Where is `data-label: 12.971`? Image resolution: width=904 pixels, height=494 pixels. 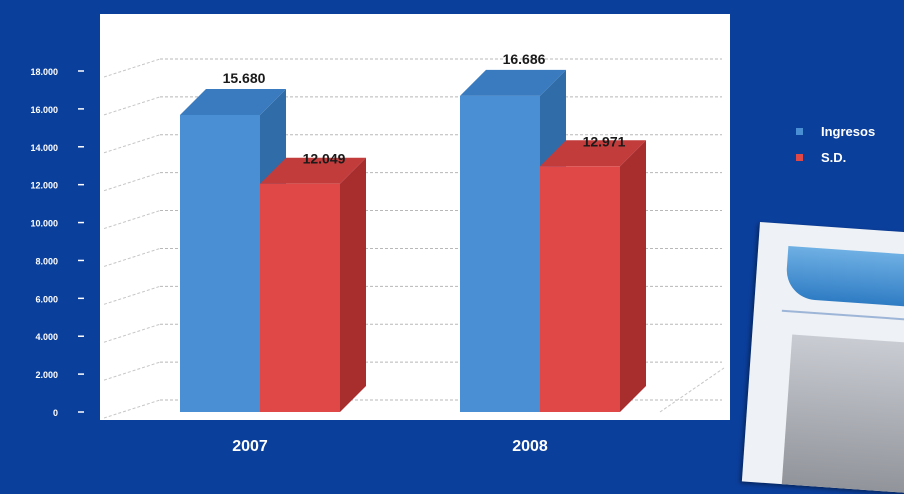
data-label: 12.971 is located at coordinates (604, 141).